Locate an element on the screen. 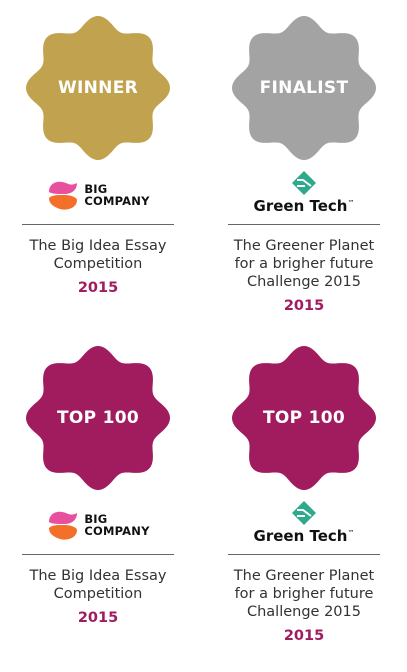 Image resolution: width=407 pixels, height=672 pixels. finalist-badge: FINALIST is located at coordinates (304, 88).